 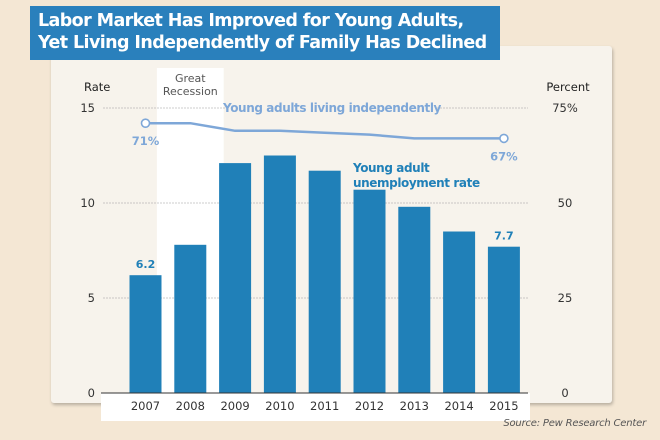 What do you see at coordinates (565, 203) in the screenshot?
I see `right-tick-label: 50` at bounding box center [565, 203].